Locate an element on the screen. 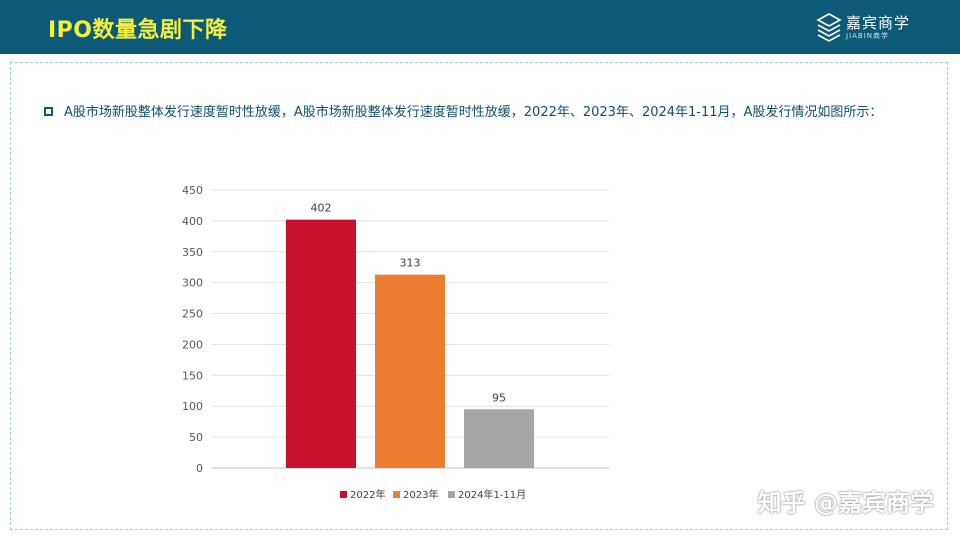 This screenshot has height=540, width=960. brand-logo-icon is located at coordinates (829, 27).